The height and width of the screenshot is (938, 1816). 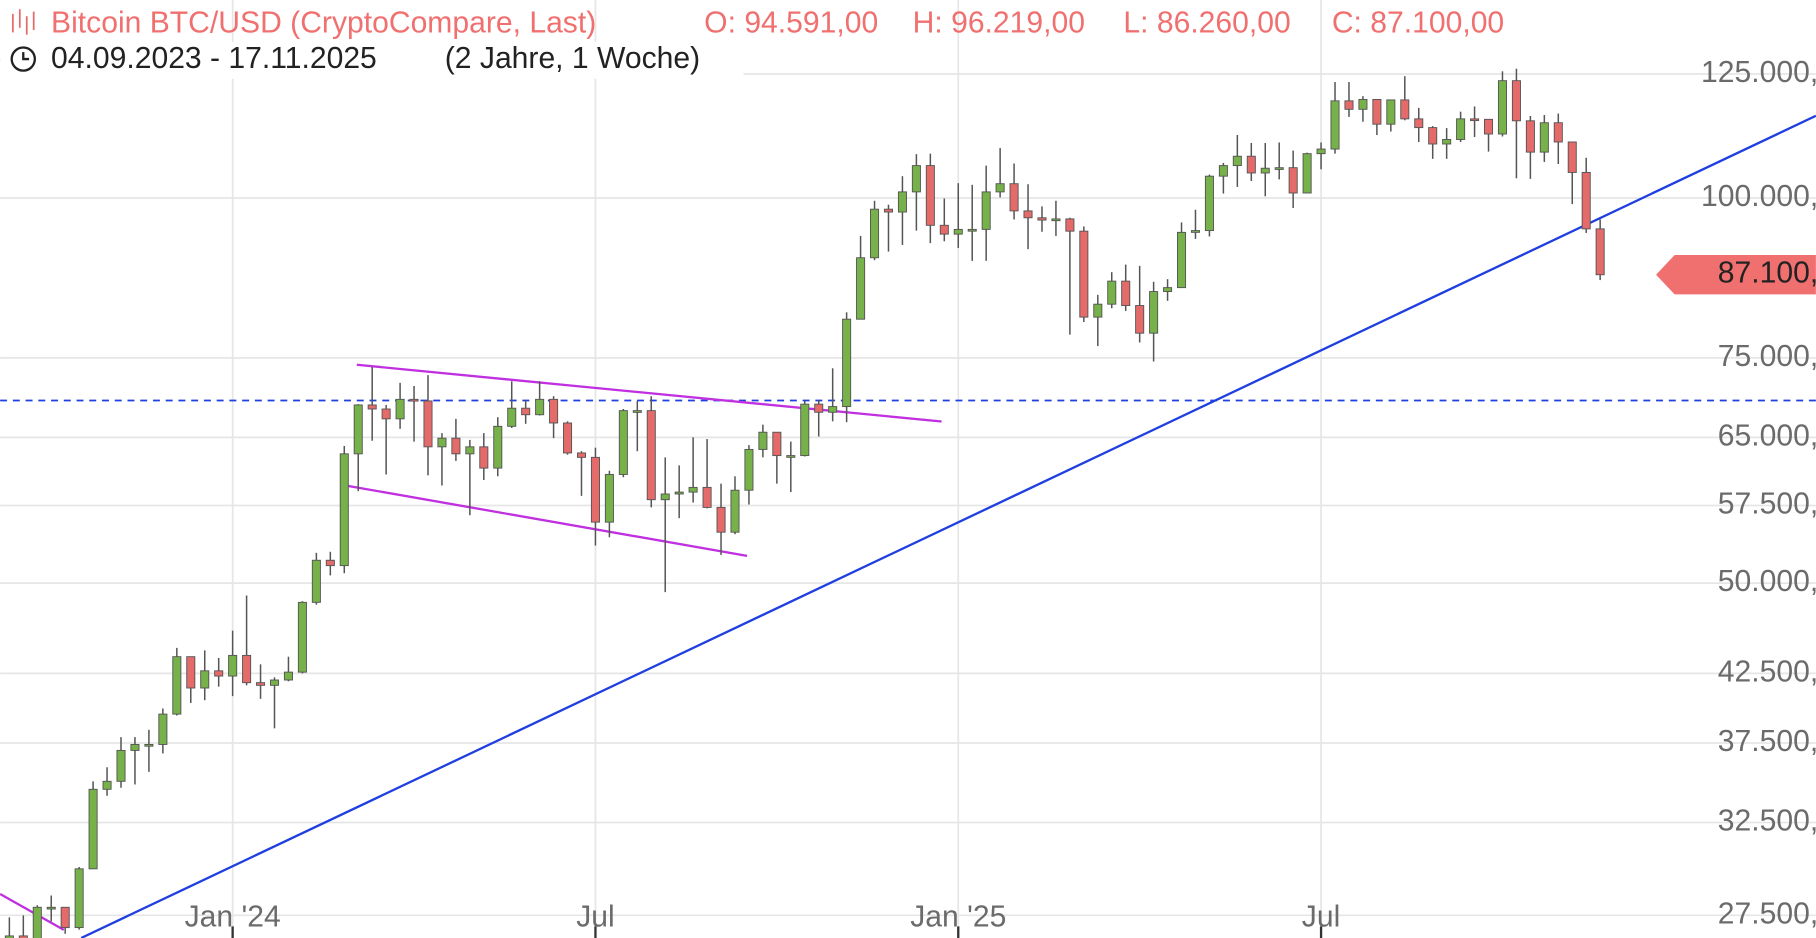 I want to click on y-tick-label: 37.500,, so click(x=1767, y=741).